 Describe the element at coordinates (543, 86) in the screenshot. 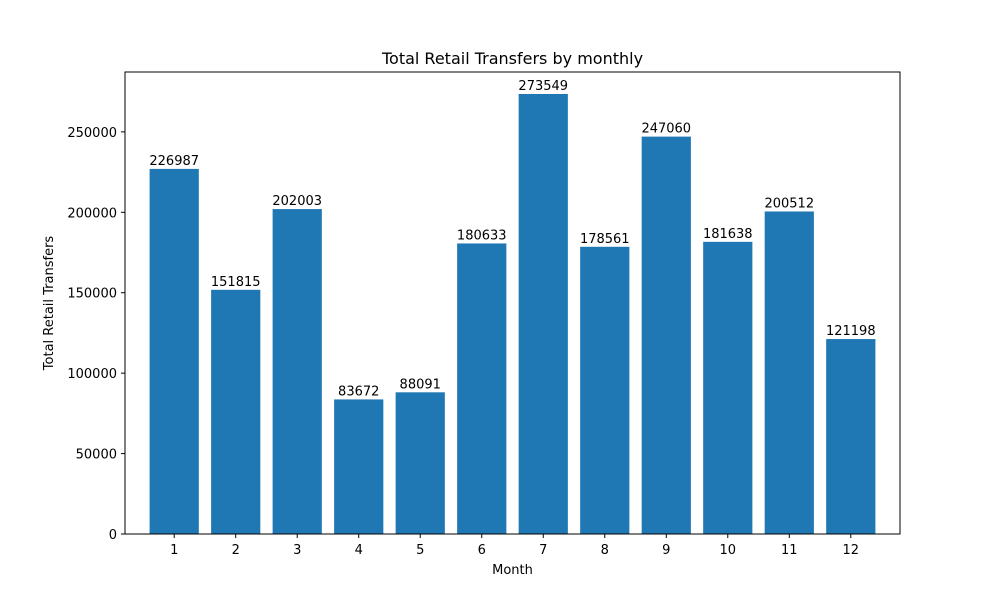

I see `data-label: 273549` at that location.